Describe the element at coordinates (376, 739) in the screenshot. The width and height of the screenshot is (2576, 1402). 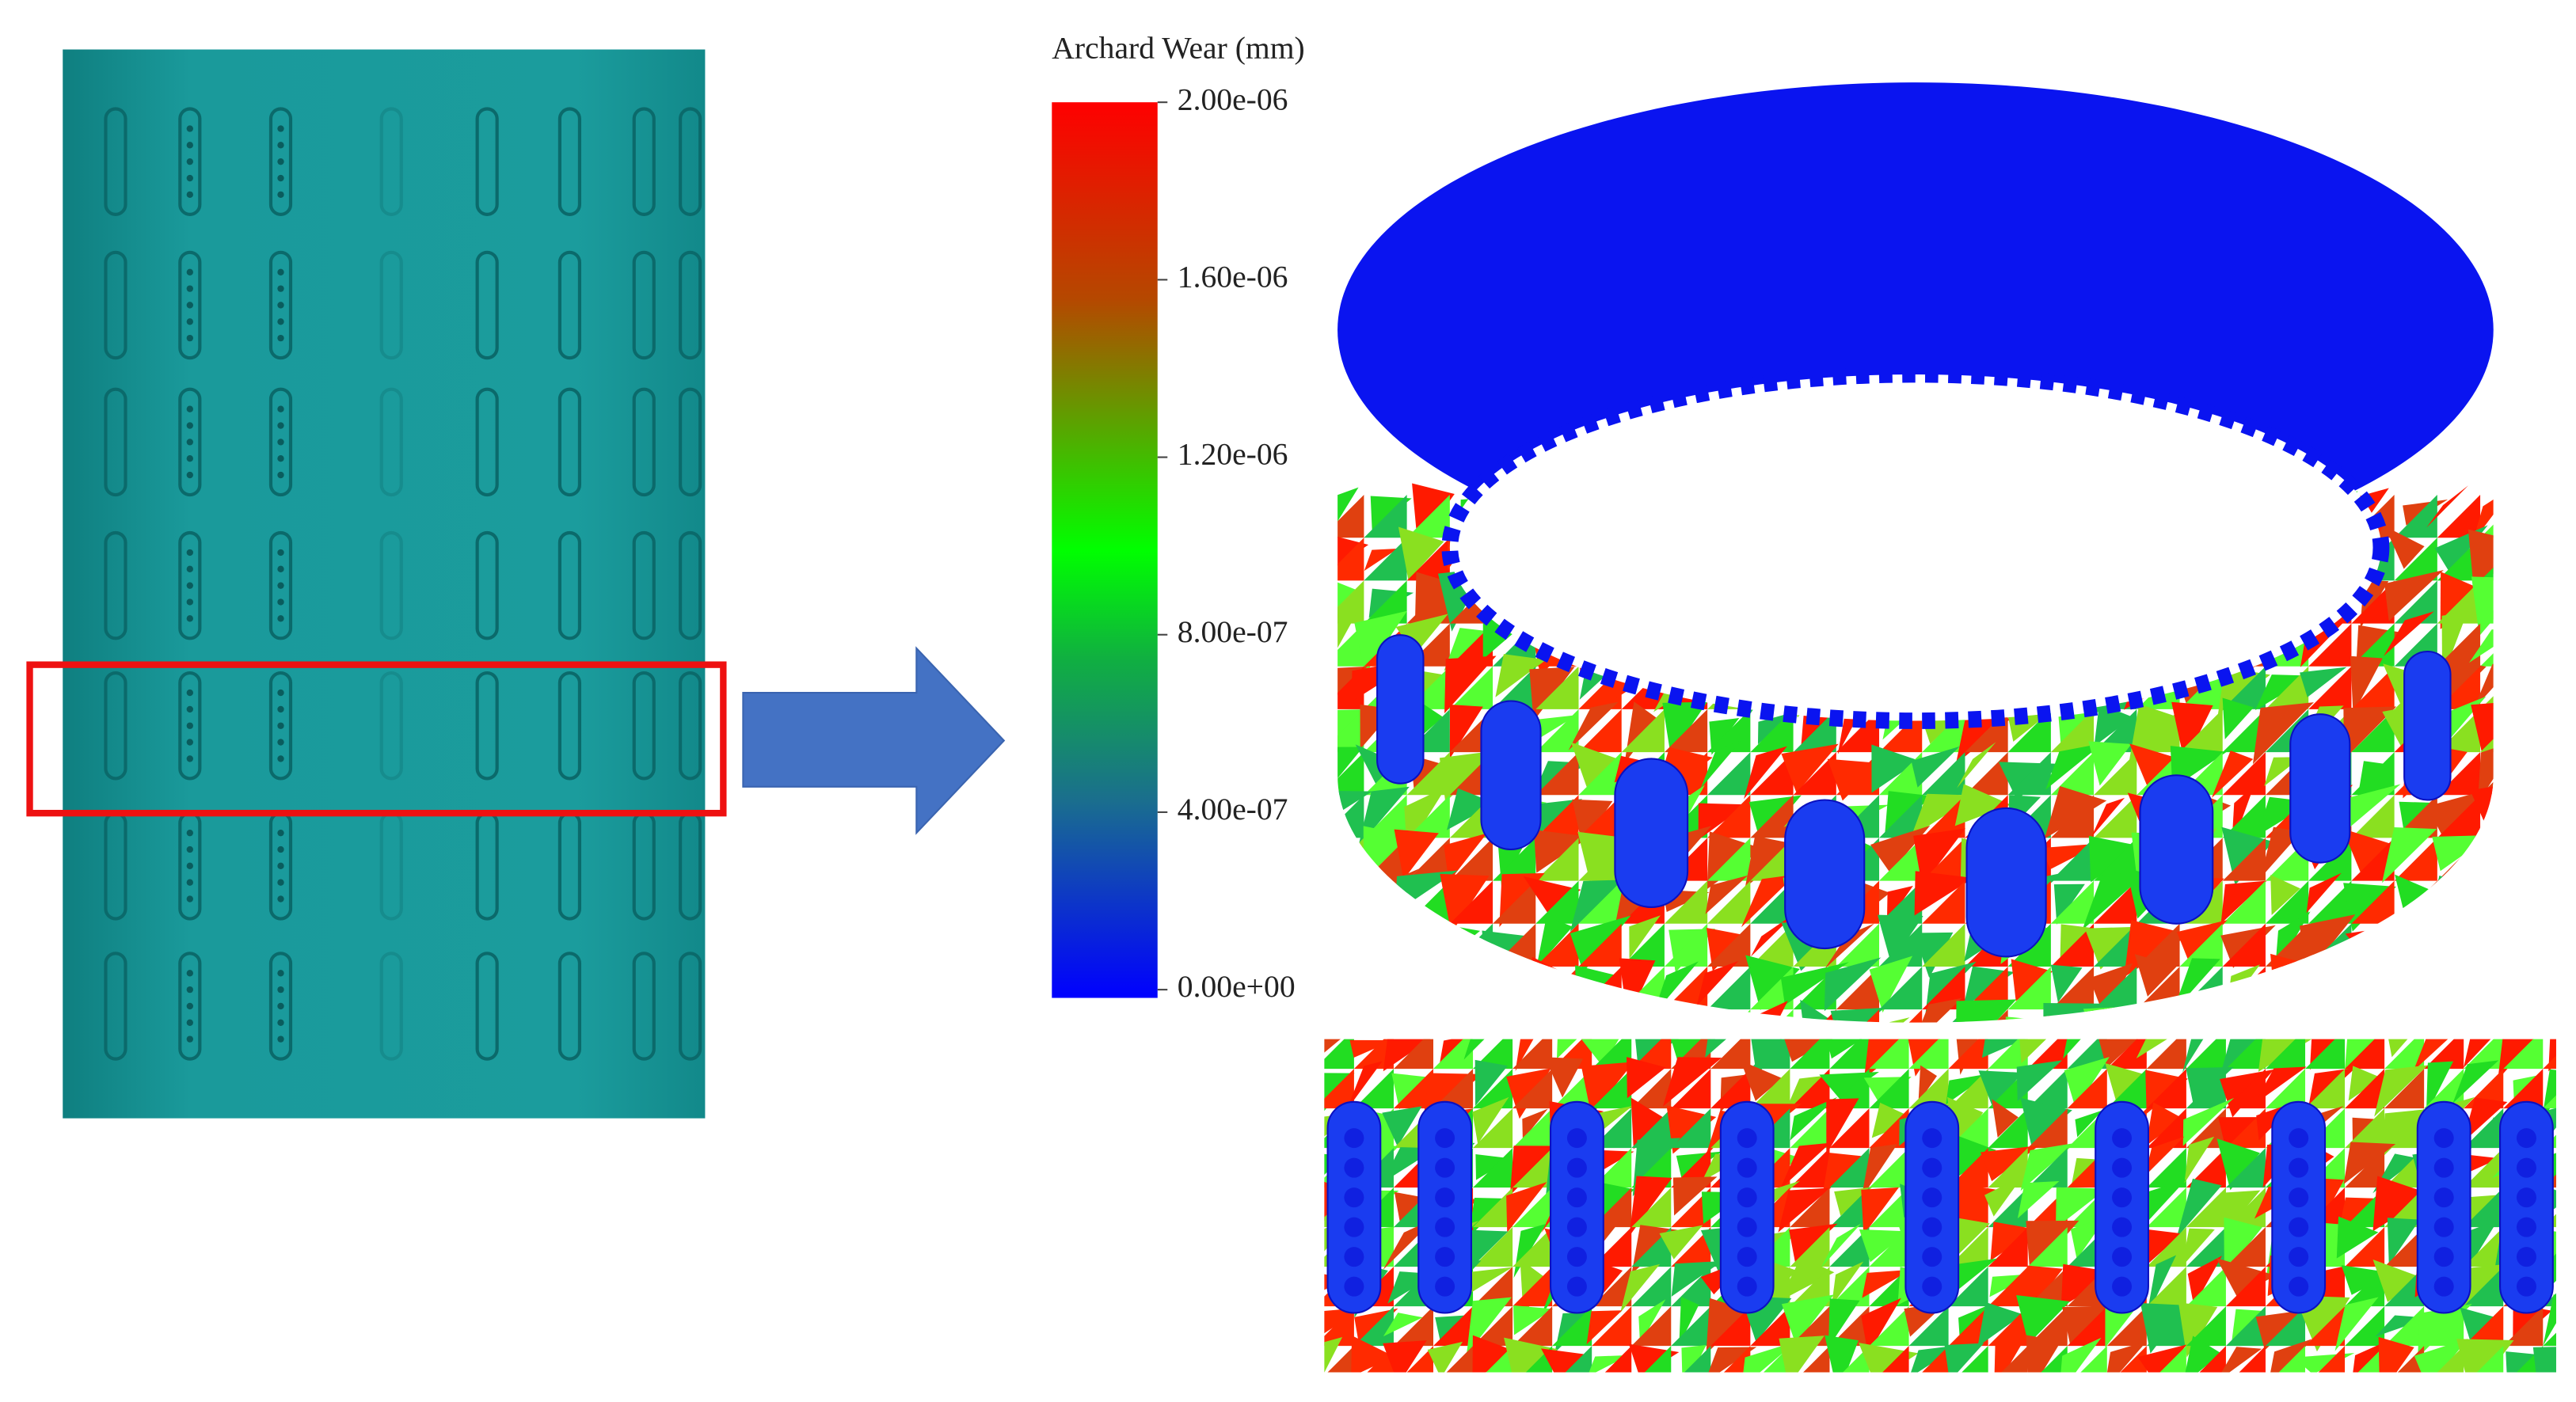
I see `selection-box` at that location.